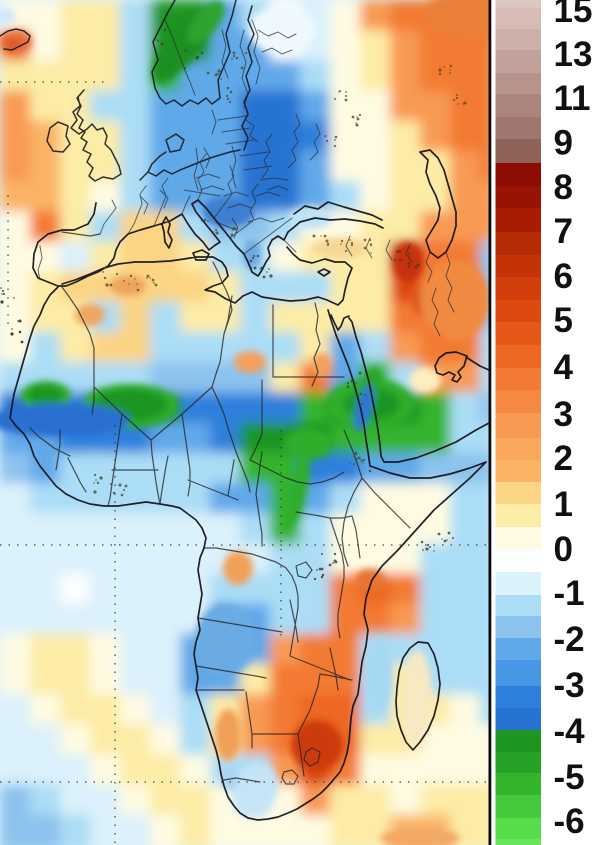 Image resolution: width=600 pixels, height=845 pixels. What do you see at coordinates (569, 685) in the screenshot?
I see `svg-text: -3` at bounding box center [569, 685].